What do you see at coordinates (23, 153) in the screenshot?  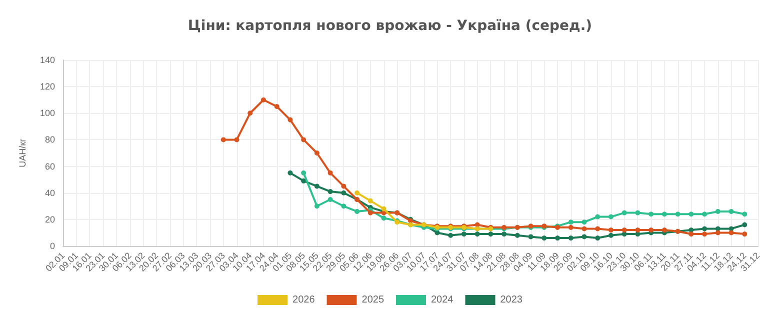 I see `y-axis-title: UAH/кг` at bounding box center [23, 153].